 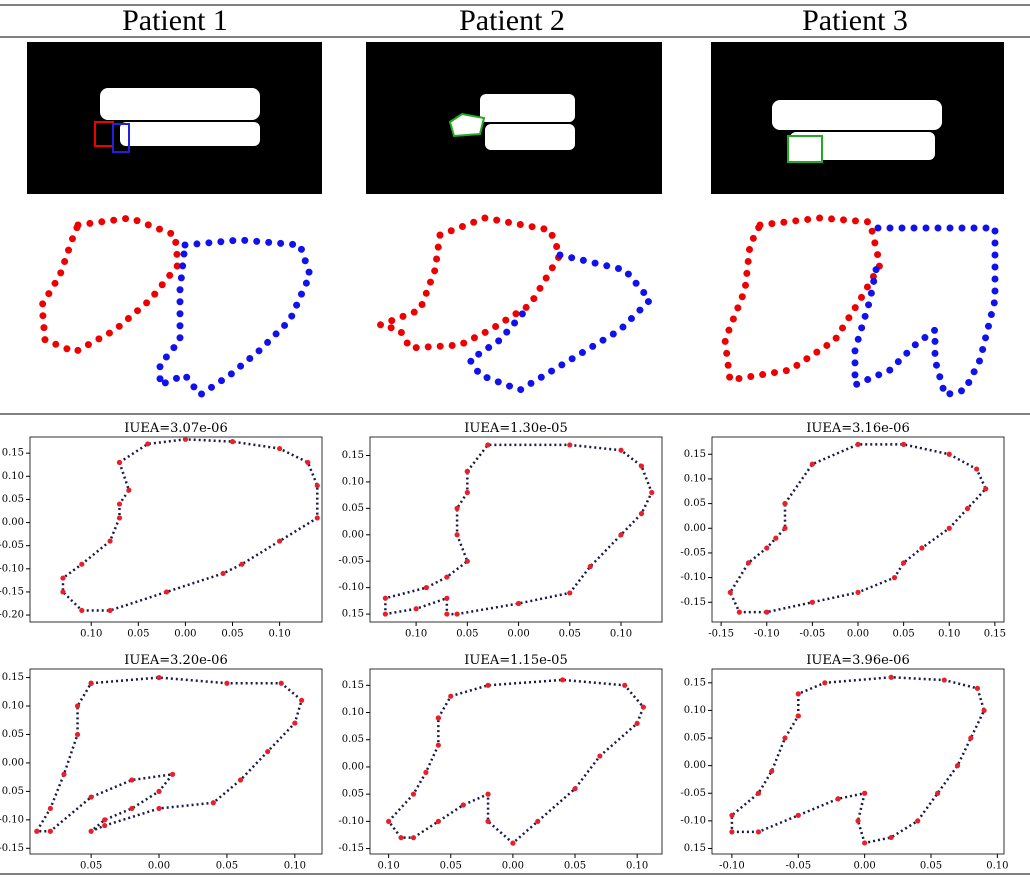 What do you see at coordinates (175, 428) in the screenshot?
I see `plot-title: IUEA=3.07e-06` at bounding box center [175, 428].